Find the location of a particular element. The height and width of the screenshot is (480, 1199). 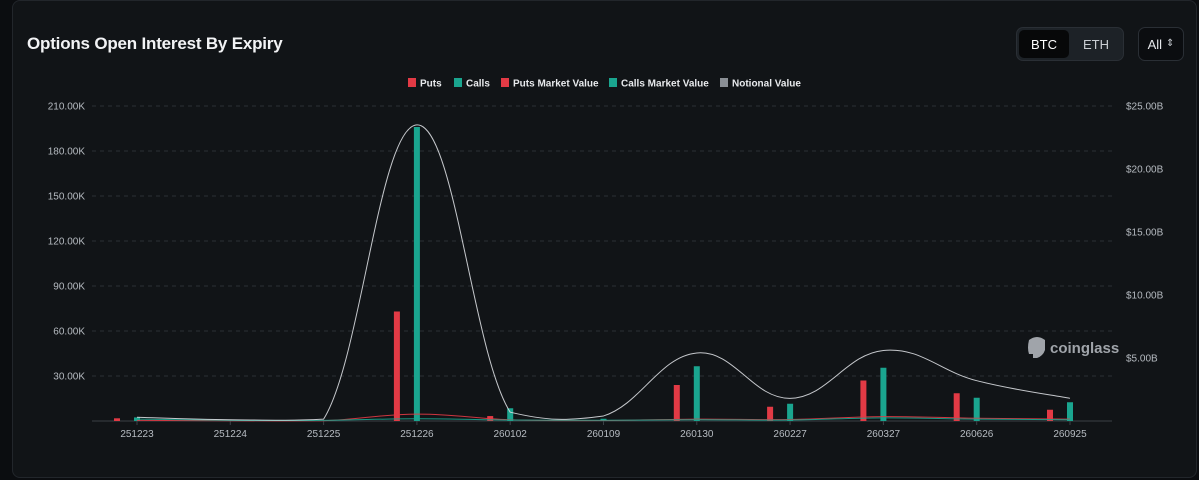

y-left-tick-label: 120.00K is located at coordinates (67, 242).